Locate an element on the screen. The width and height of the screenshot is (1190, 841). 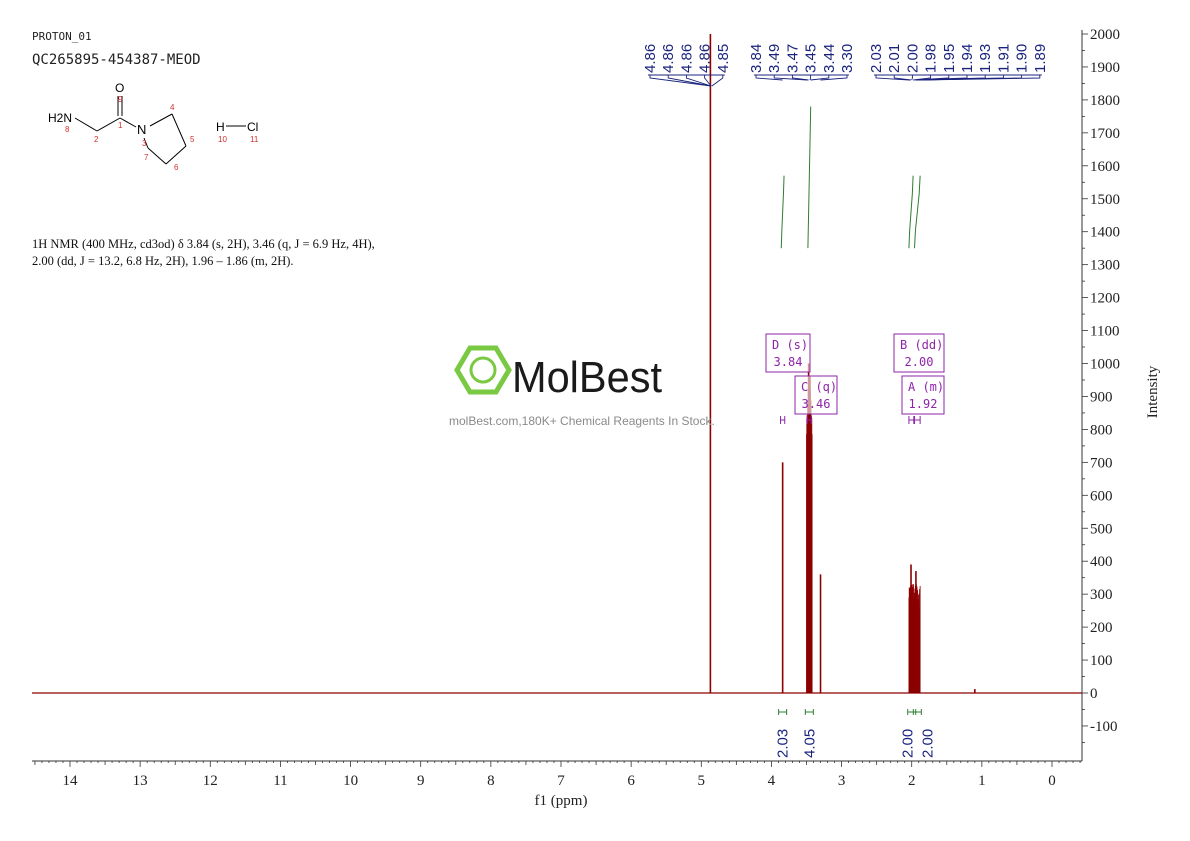
x-tick-label: 9 is located at coordinates (421, 781).